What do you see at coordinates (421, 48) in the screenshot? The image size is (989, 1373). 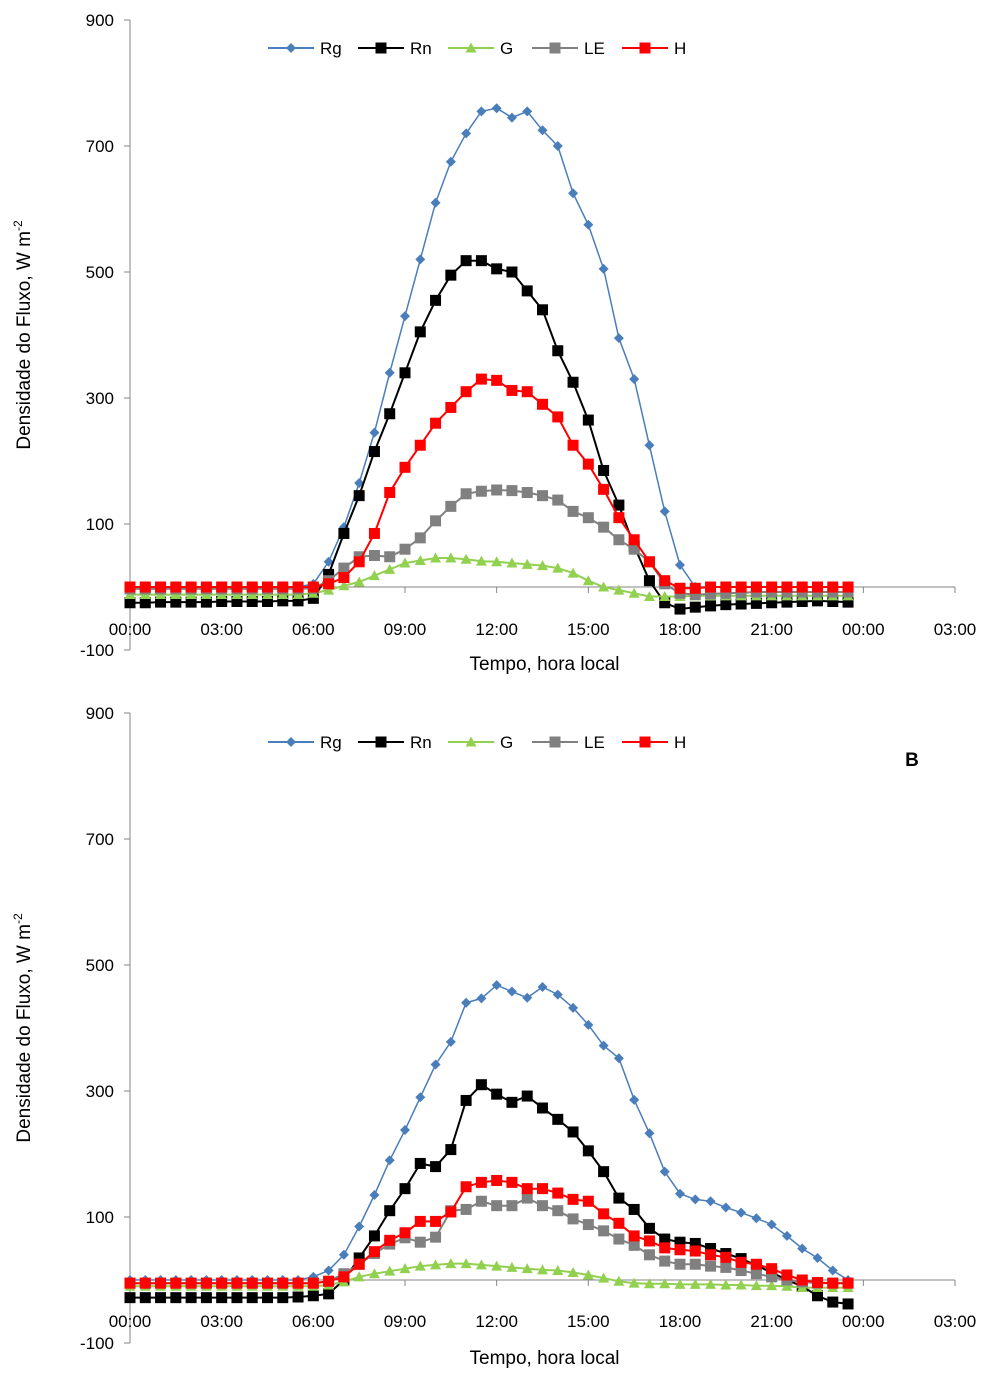 I see `legend-label-rn: Rn` at bounding box center [421, 48].